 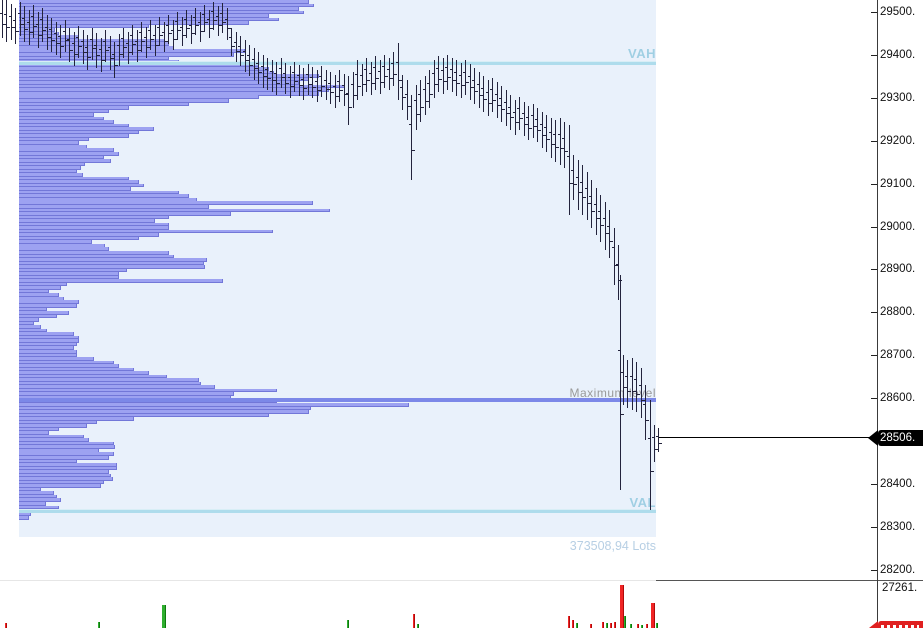 What do you see at coordinates (337, 511) in the screenshot?
I see `val-line` at bounding box center [337, 511].